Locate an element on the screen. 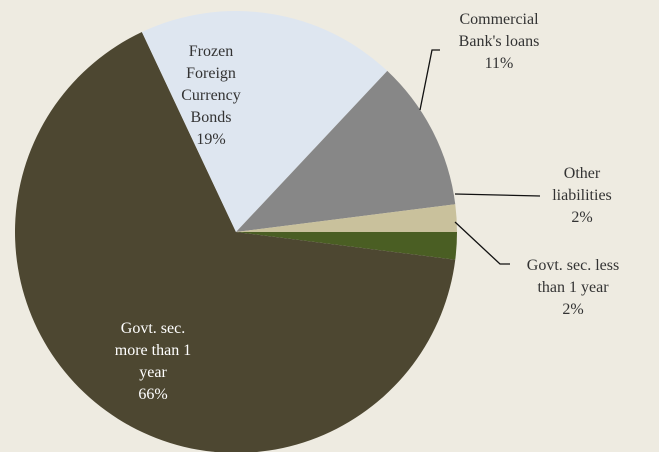  data-label-category-line: liabilities is located at coordinates (582, 195).